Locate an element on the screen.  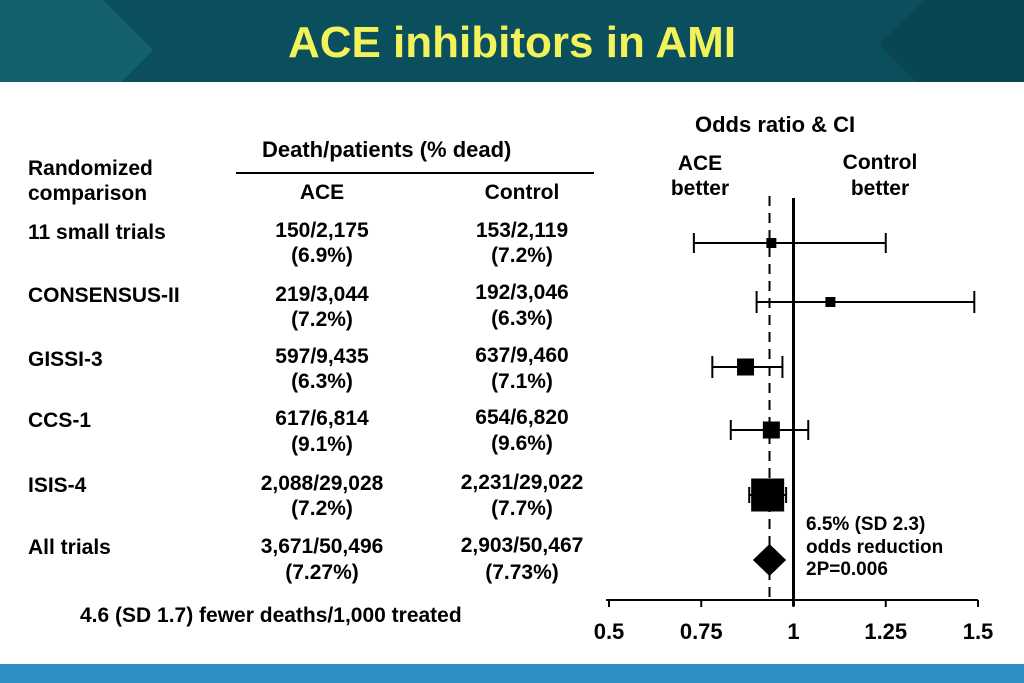
control-counts: 192/3,046 is located at coordinates (522, 292).